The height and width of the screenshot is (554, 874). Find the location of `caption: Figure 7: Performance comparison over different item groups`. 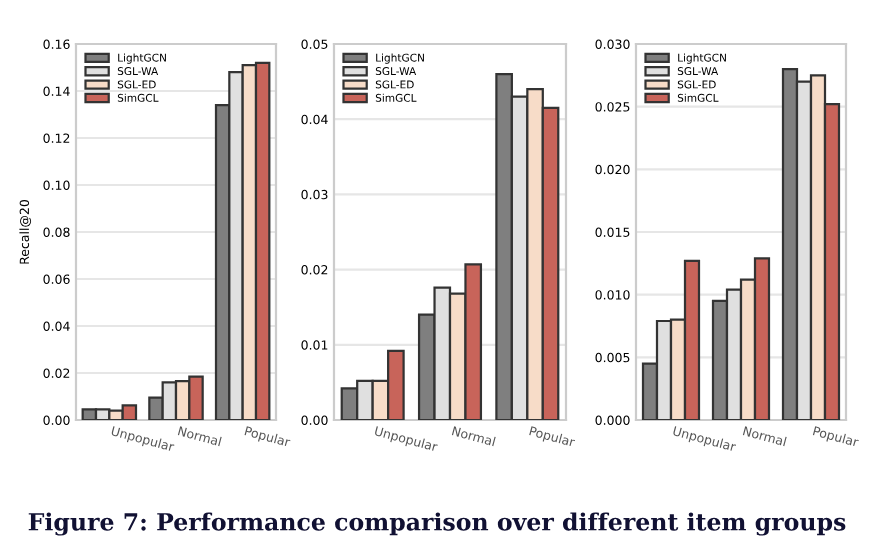

caption: Figure 7: Performance comparison over different item groups is located at coordinates (437, 524).